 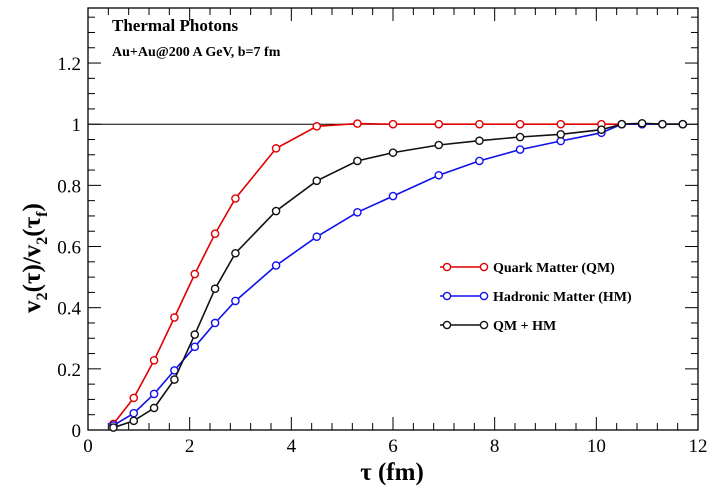 I want to click on legend-item: Quark Matter (QM), so click(x=527, y=268).